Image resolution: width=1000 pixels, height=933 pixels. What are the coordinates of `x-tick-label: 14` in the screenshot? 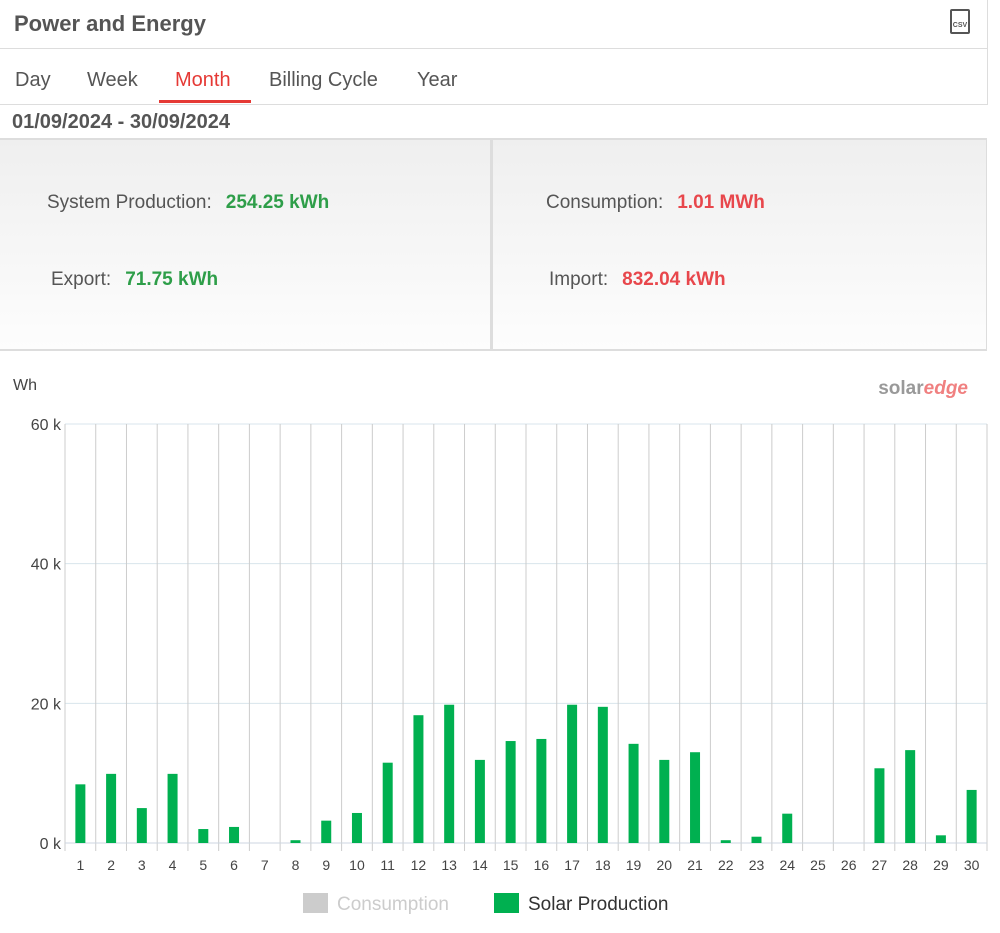 It's located at (480, 865).